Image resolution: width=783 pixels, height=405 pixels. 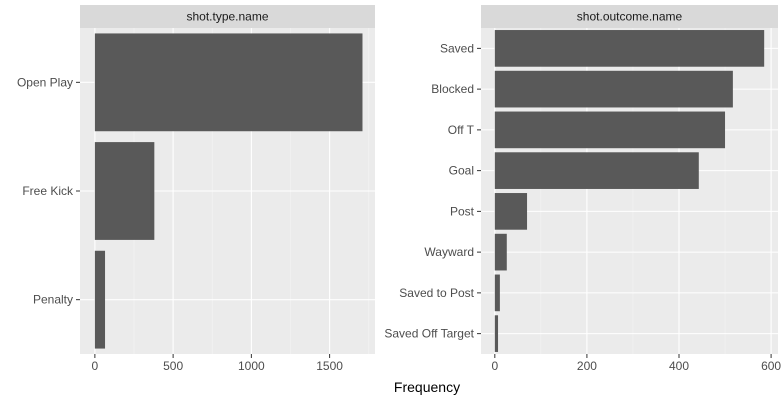 What do you see at coordinates (173, 366) in the screenshot?
I see `x-tick-label-shot-type: 500` at bounding box center [173, 366].